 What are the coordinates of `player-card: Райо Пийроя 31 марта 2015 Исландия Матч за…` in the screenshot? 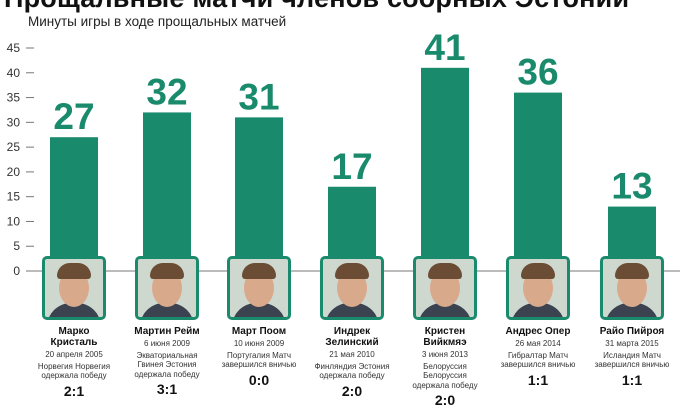 It's located at (632, 322).